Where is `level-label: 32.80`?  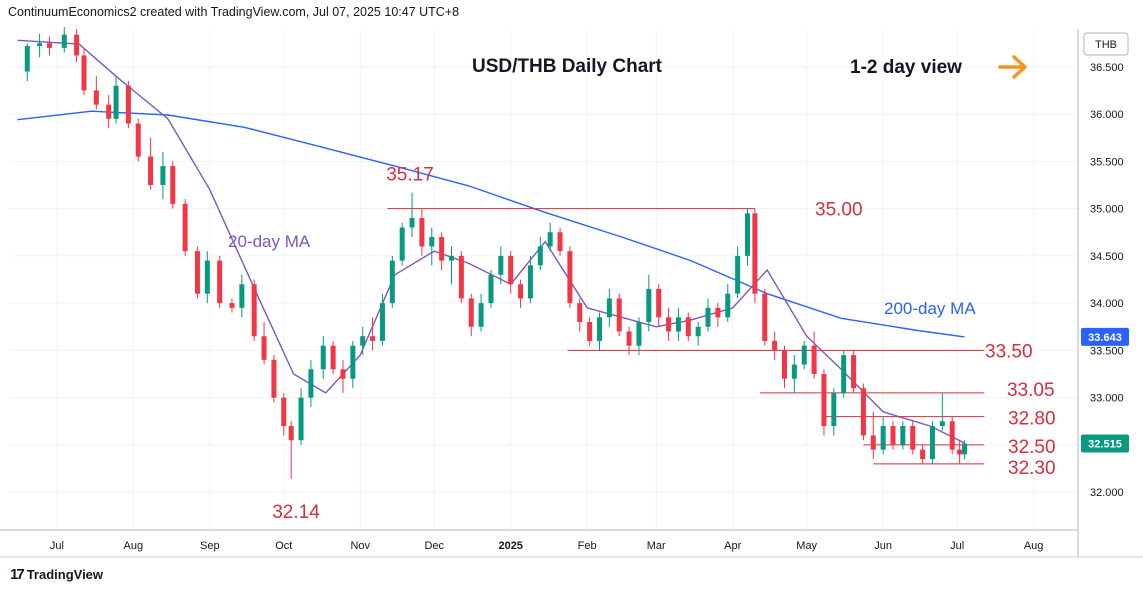 level-label: 32.80 is located at coordinates (1032, 419).